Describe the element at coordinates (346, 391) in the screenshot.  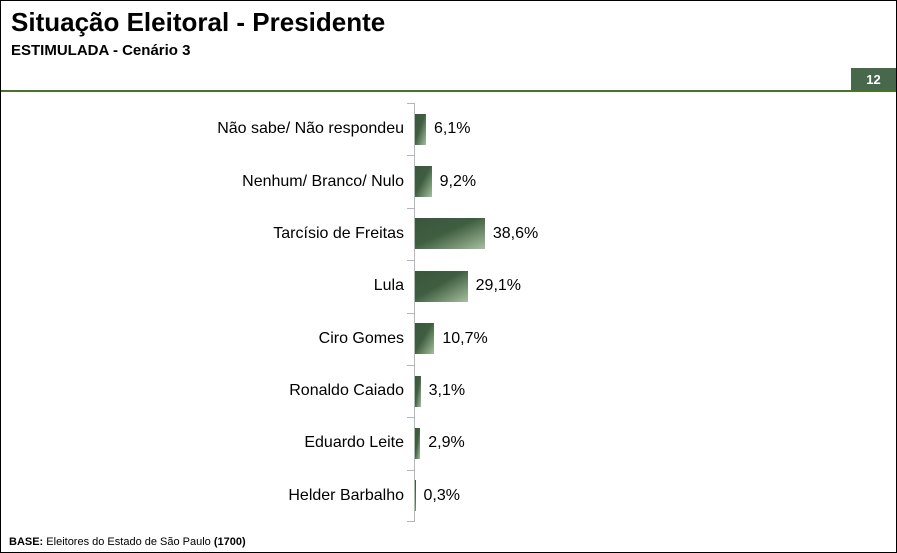
I see `category-label: Ronaldo Caiado` at that location.